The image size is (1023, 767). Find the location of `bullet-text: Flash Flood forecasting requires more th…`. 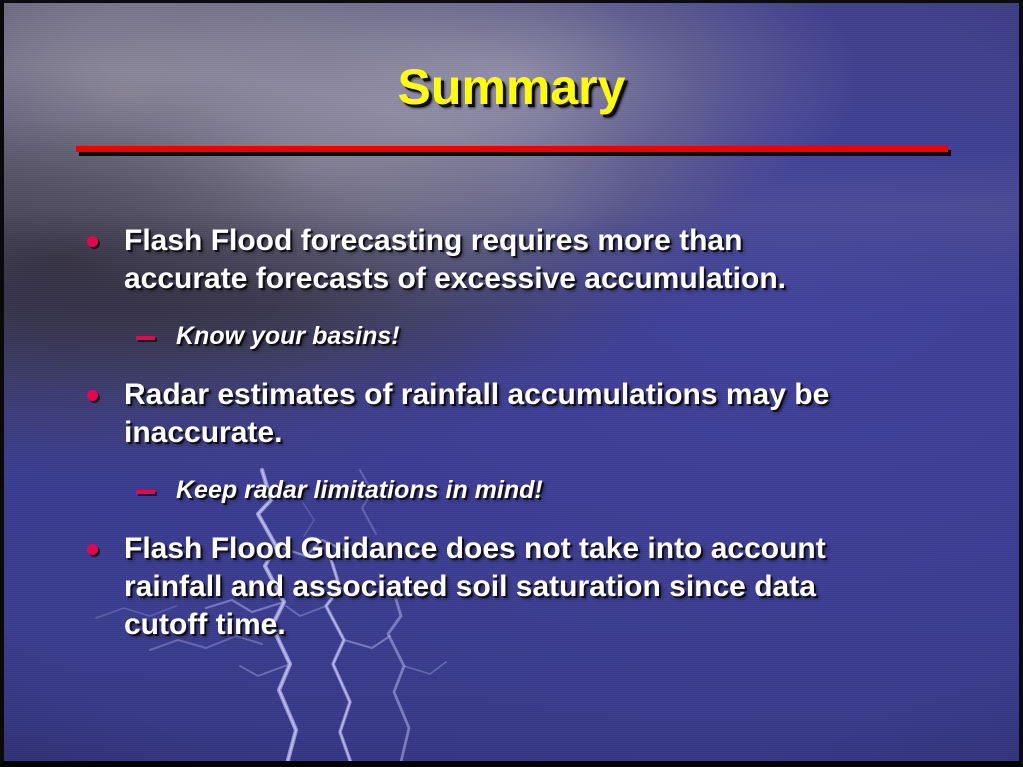

bullet-text: Flash Flood forecasting requires more th… is located at coordinates (455, 259).